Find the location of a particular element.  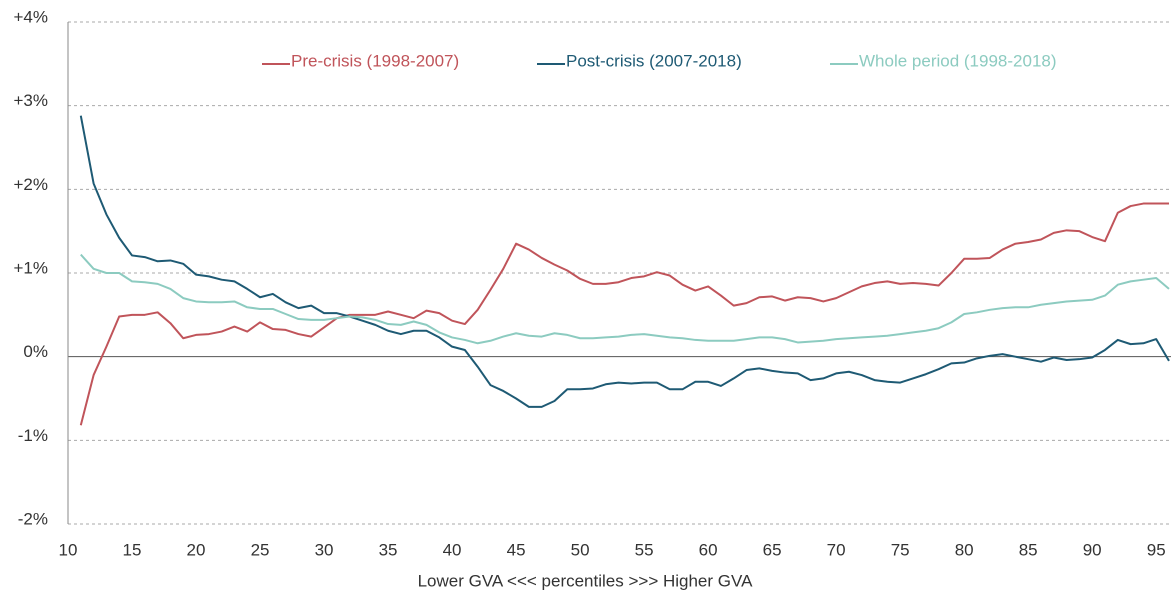

x-tick-label: 35 is located at coordinates (388, 549).